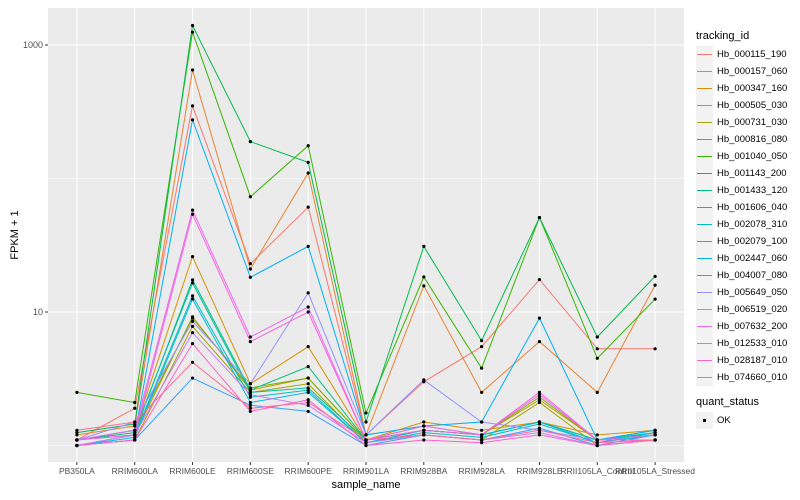  I want to click on legend-item: Hb_000731_030, so click(748, 122).